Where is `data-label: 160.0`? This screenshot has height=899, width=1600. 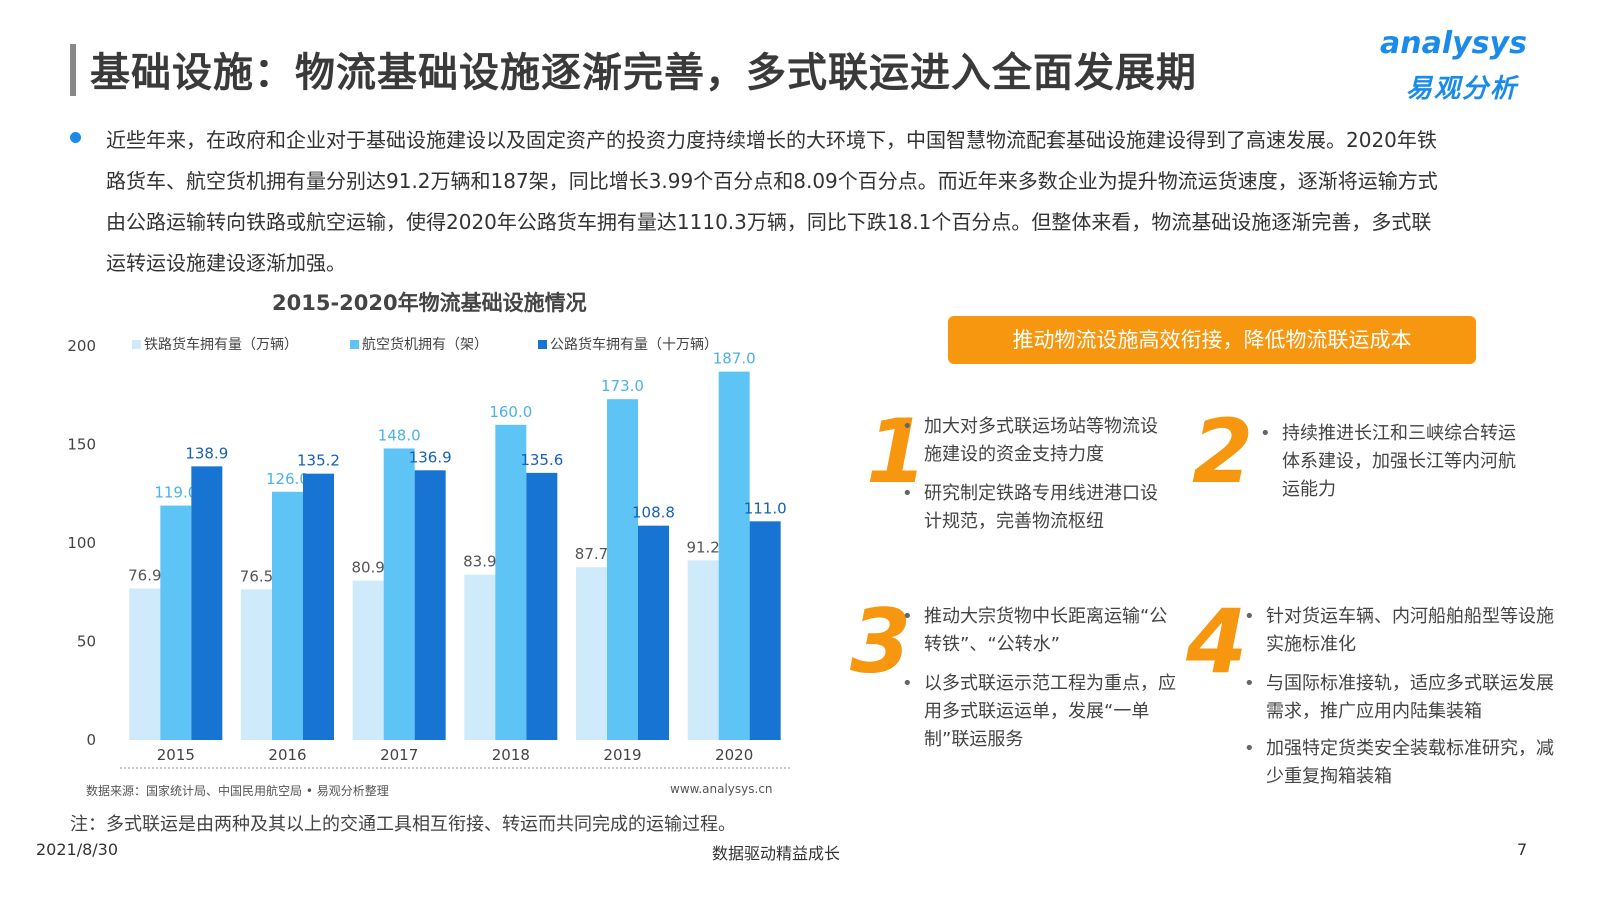 data-label: 160.0 is located at coordinates (510, 412).